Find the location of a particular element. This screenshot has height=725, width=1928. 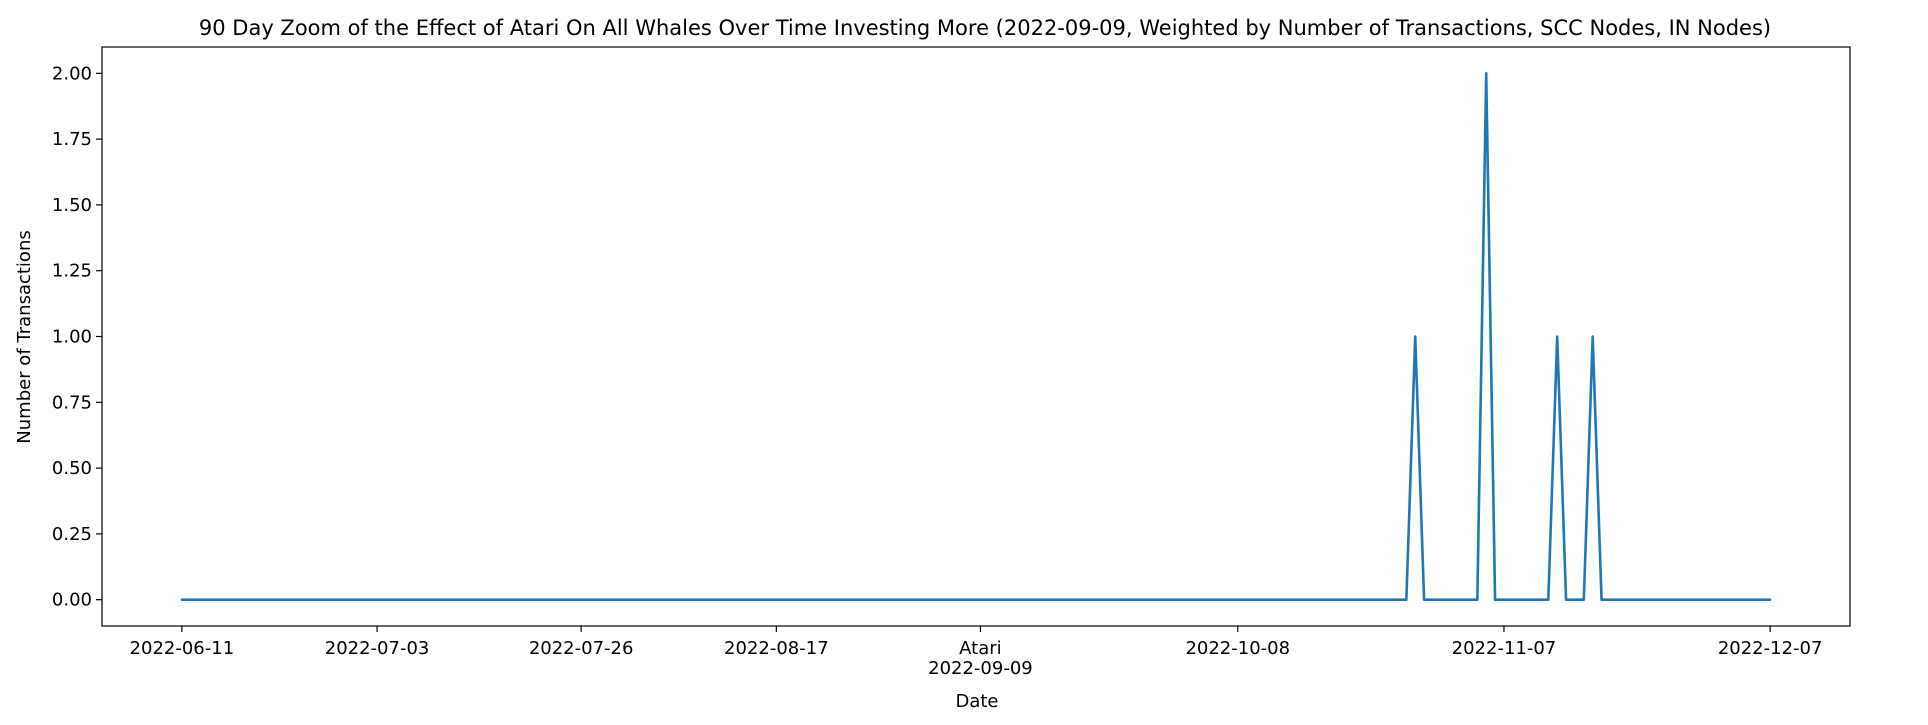

x-axis-label: Date is located at coordinates (976, 701).